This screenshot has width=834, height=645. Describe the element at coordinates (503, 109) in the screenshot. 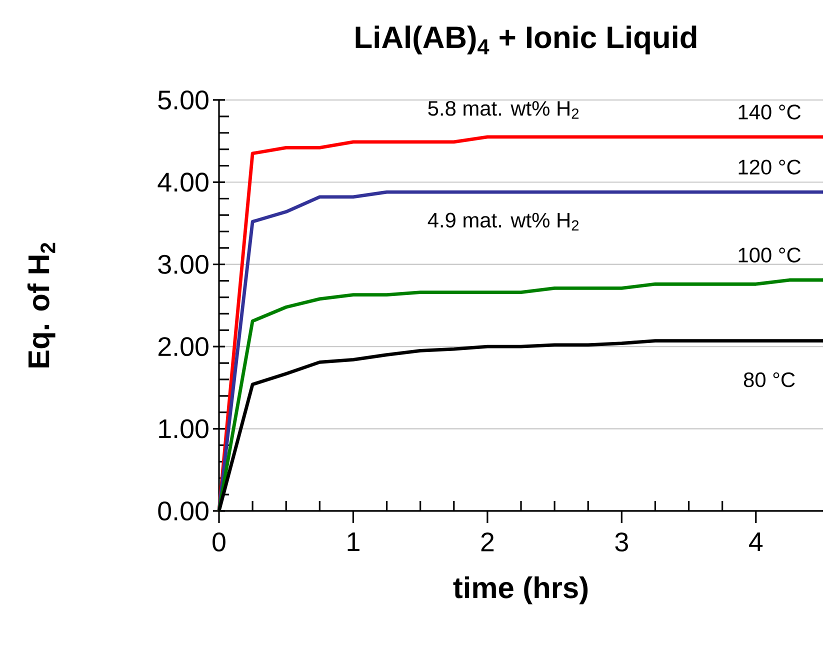

I see `annotation: 5.8 mat. wt% H$_{2}$` at that location.